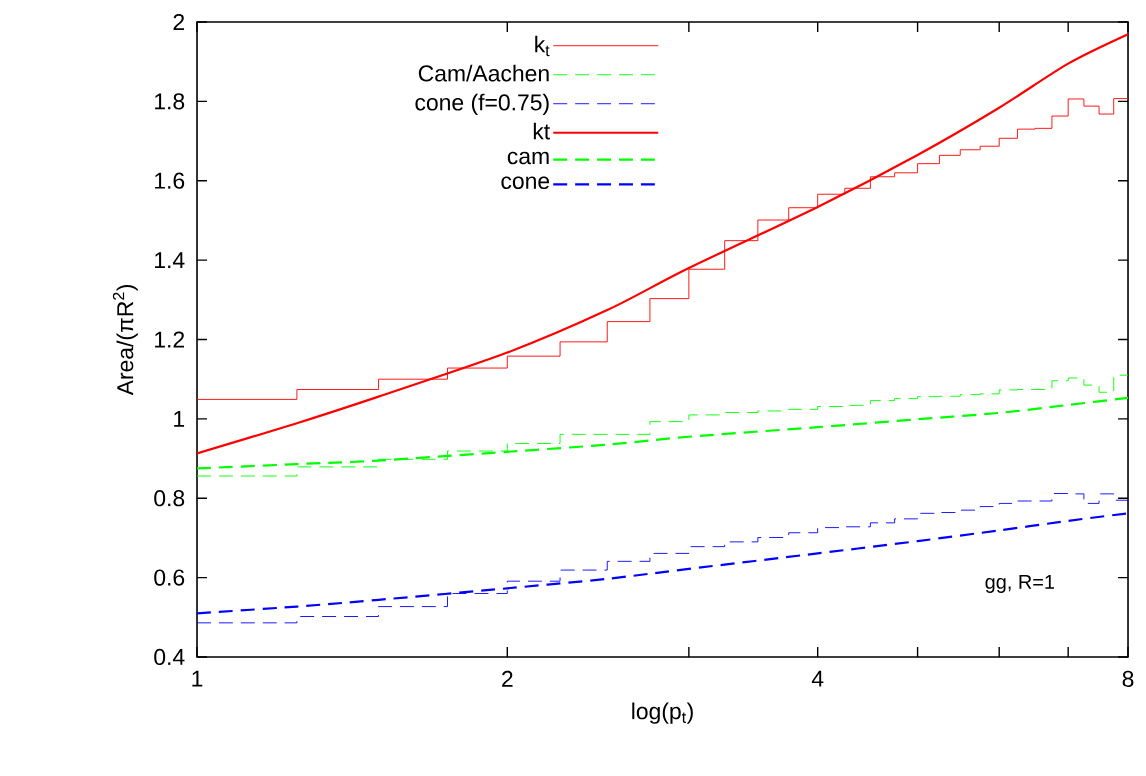  What do you see at coordinates (169, 657) in the screenshot?
I see `y-tick-label: 0.4` at bounding box center [169, 657].